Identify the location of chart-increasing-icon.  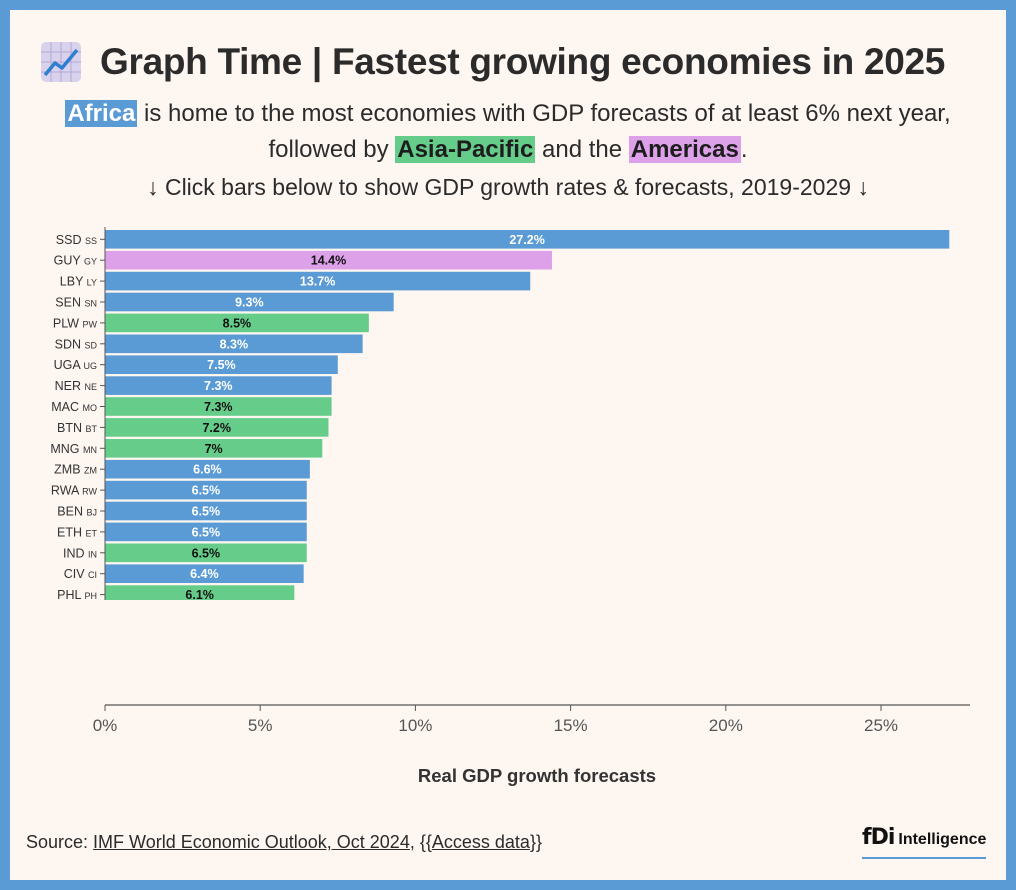
(61, 62).